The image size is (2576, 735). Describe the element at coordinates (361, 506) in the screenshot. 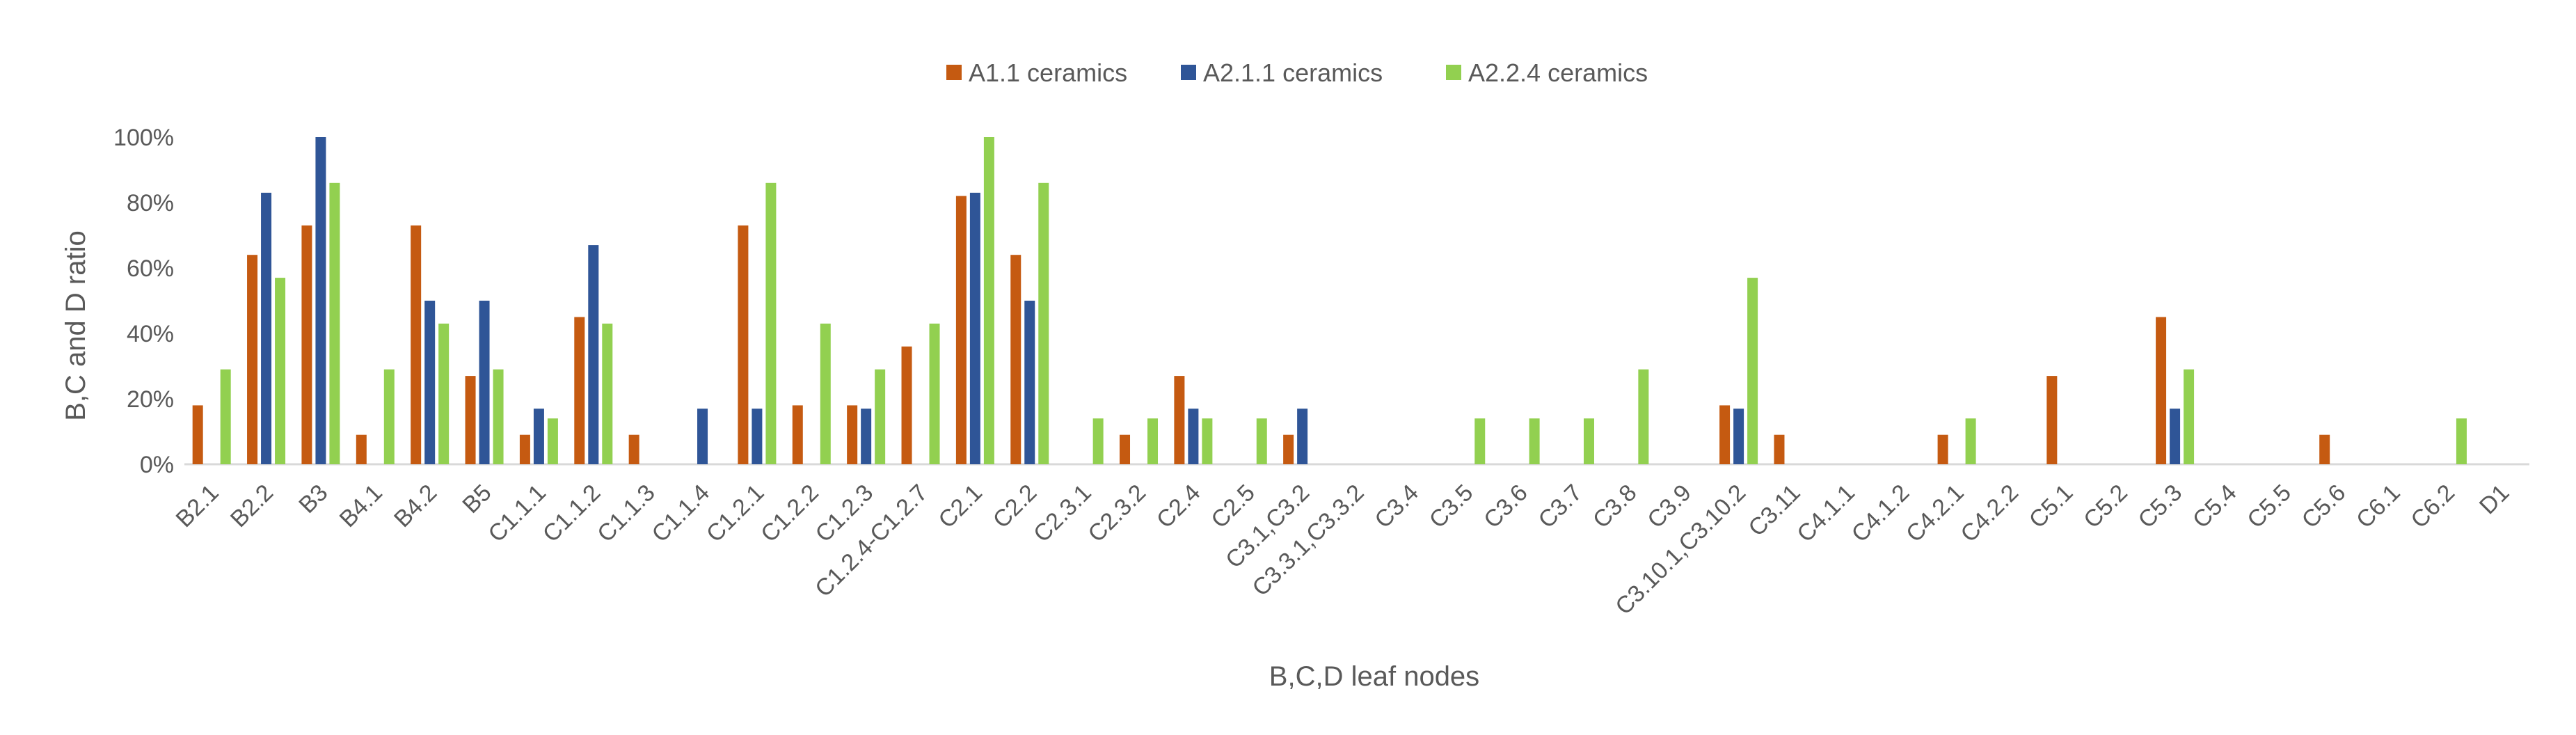

I see `x-tick-label: B4.1` at that location.